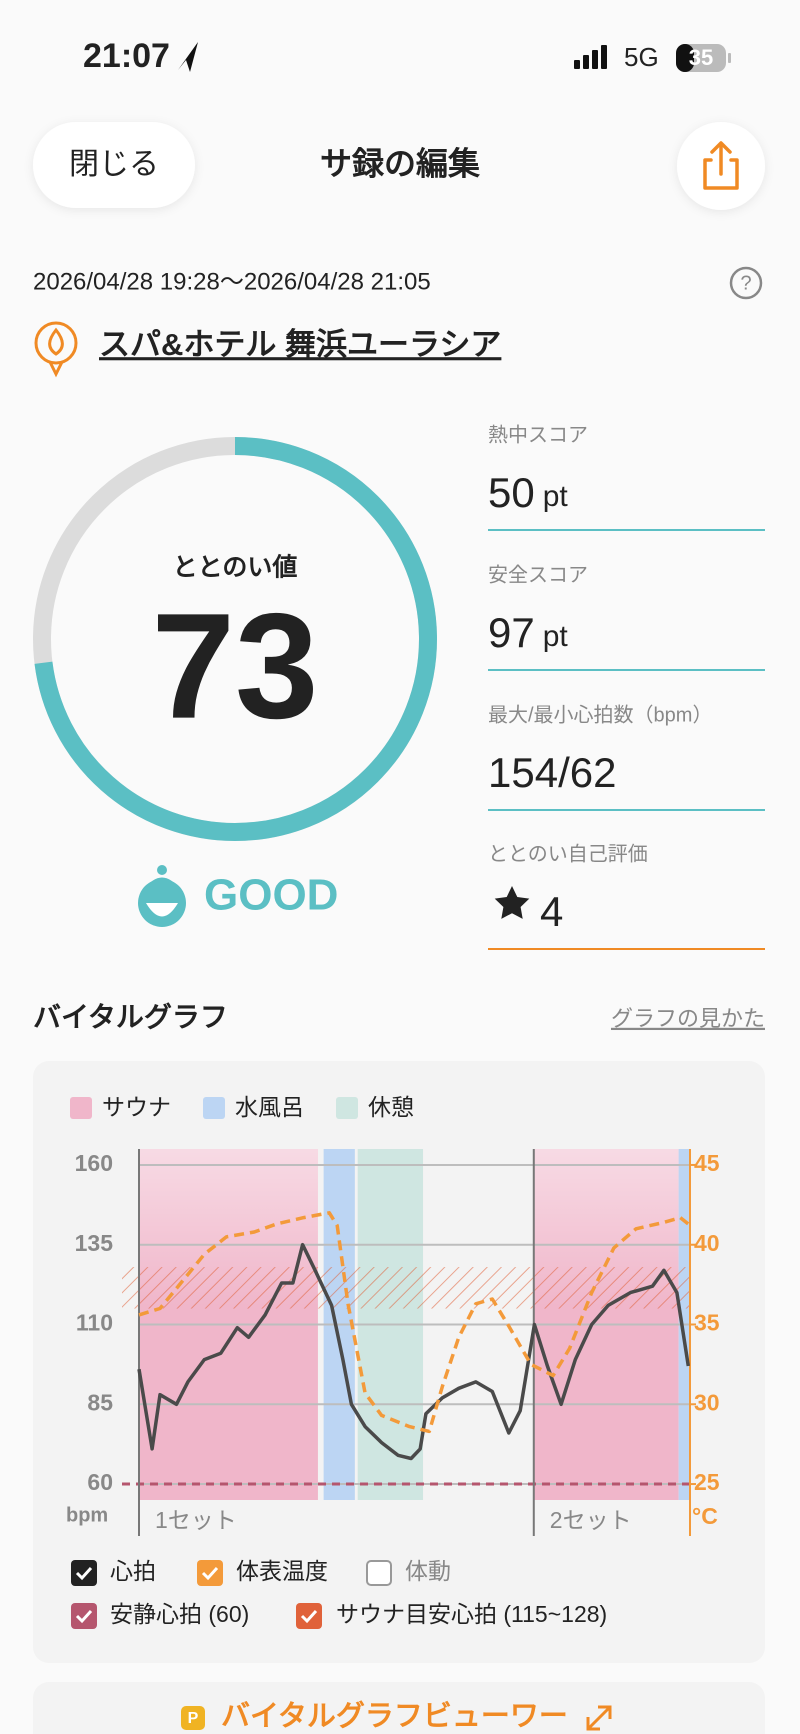 The height and width of the screenshot is (1734, 800). I want to click on score-label: ととのい値, so click(235, 568).